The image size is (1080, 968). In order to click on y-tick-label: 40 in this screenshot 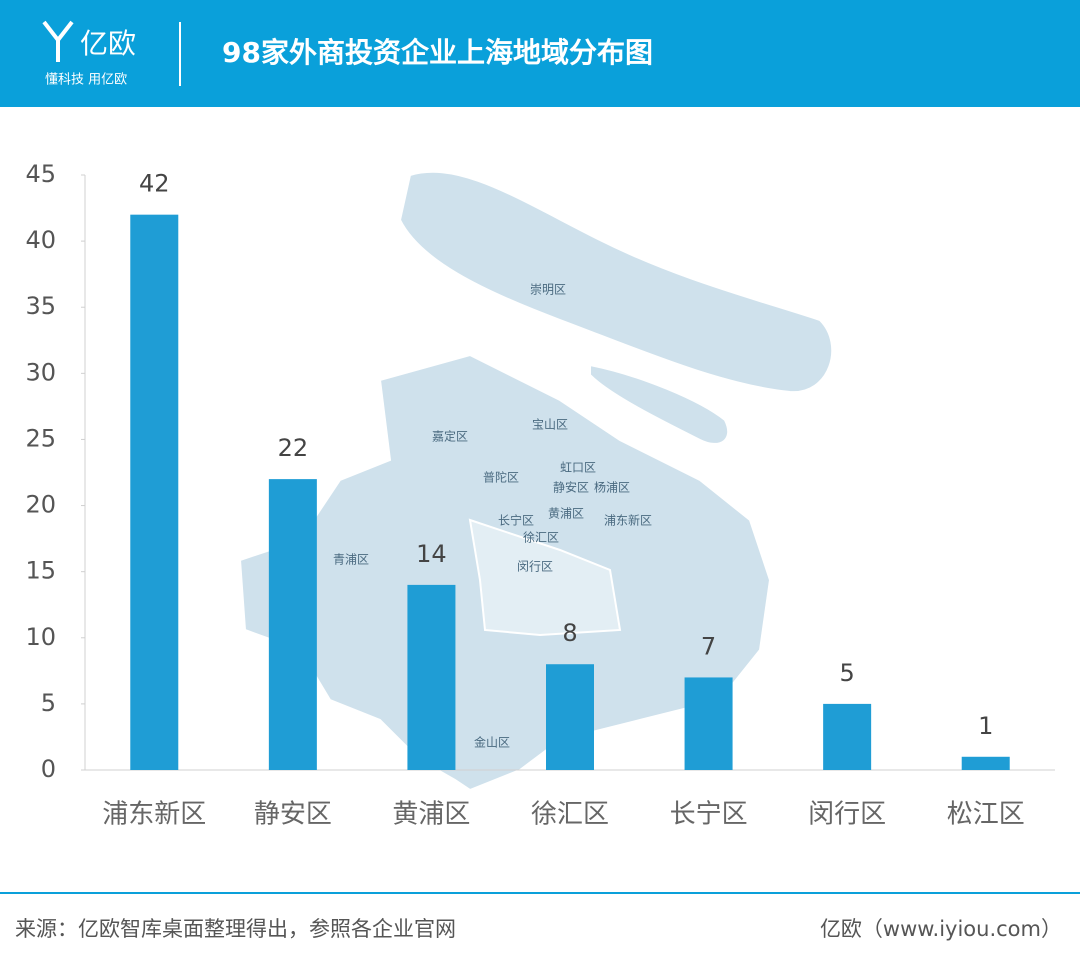, I will do `click(40, 240)`.